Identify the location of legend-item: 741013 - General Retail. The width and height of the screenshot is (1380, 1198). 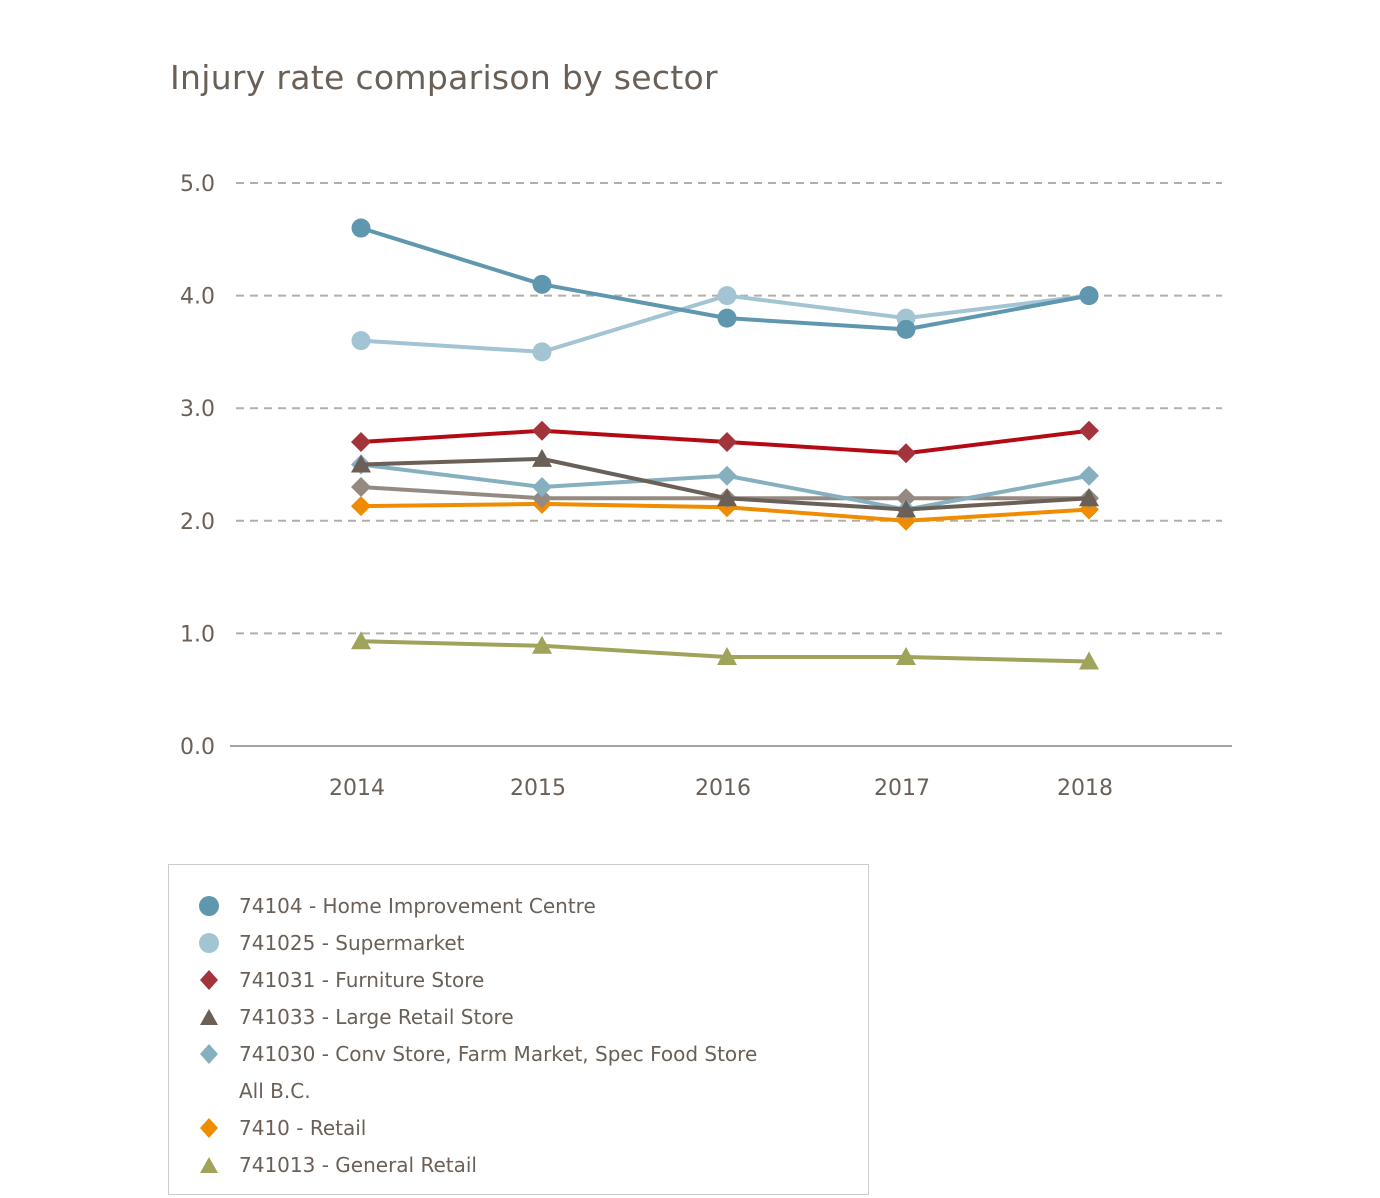
(337, 1165).